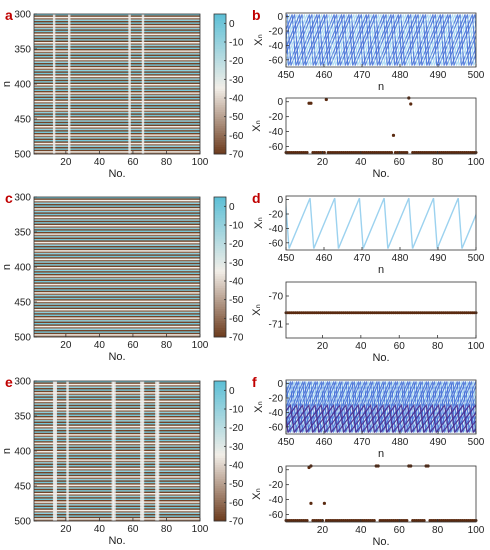  I want to click on timeseries-f_top: 450 460 470 480 490 500 0 -20 -40 -60 n Xₙ, so click(369, 419).